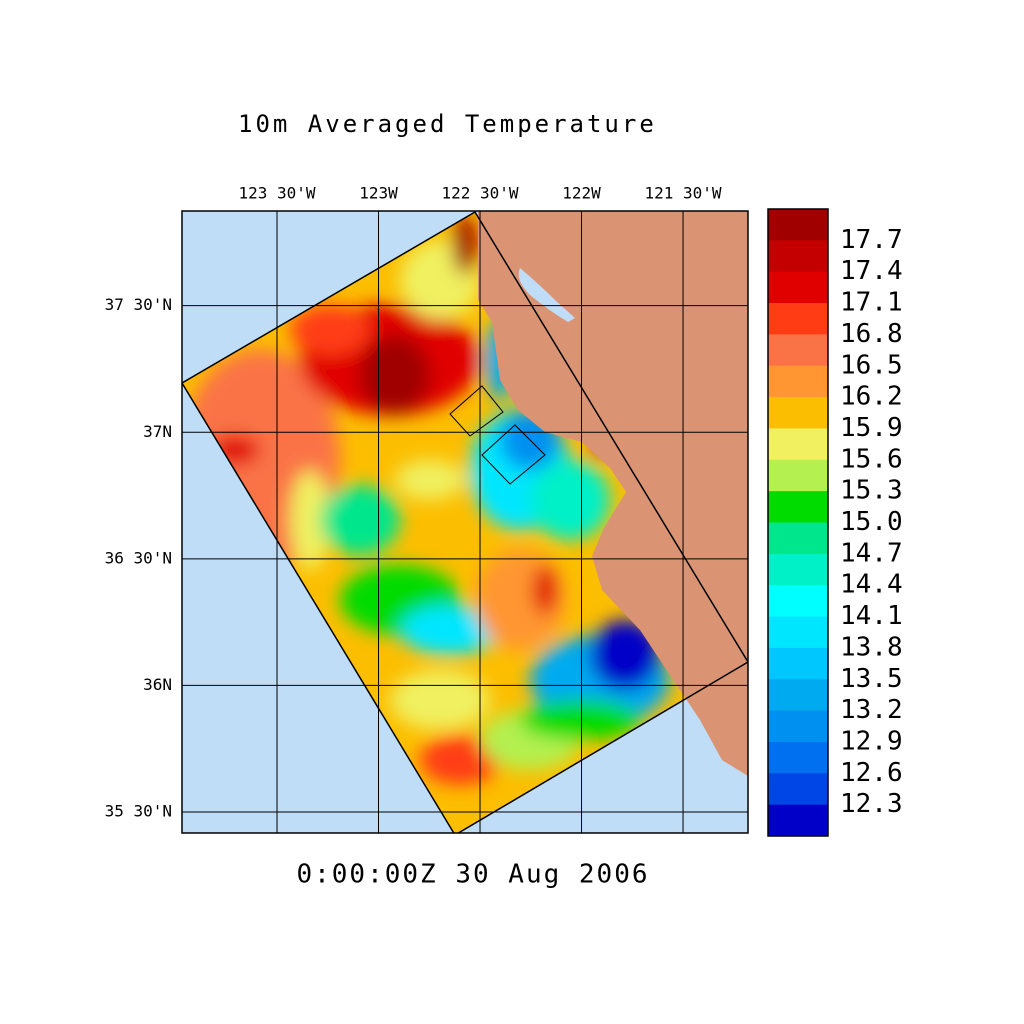 The width and height of the screenshot is (1024, 1024). I want to click on colorbar-label: 14.1, so click(871, 616).